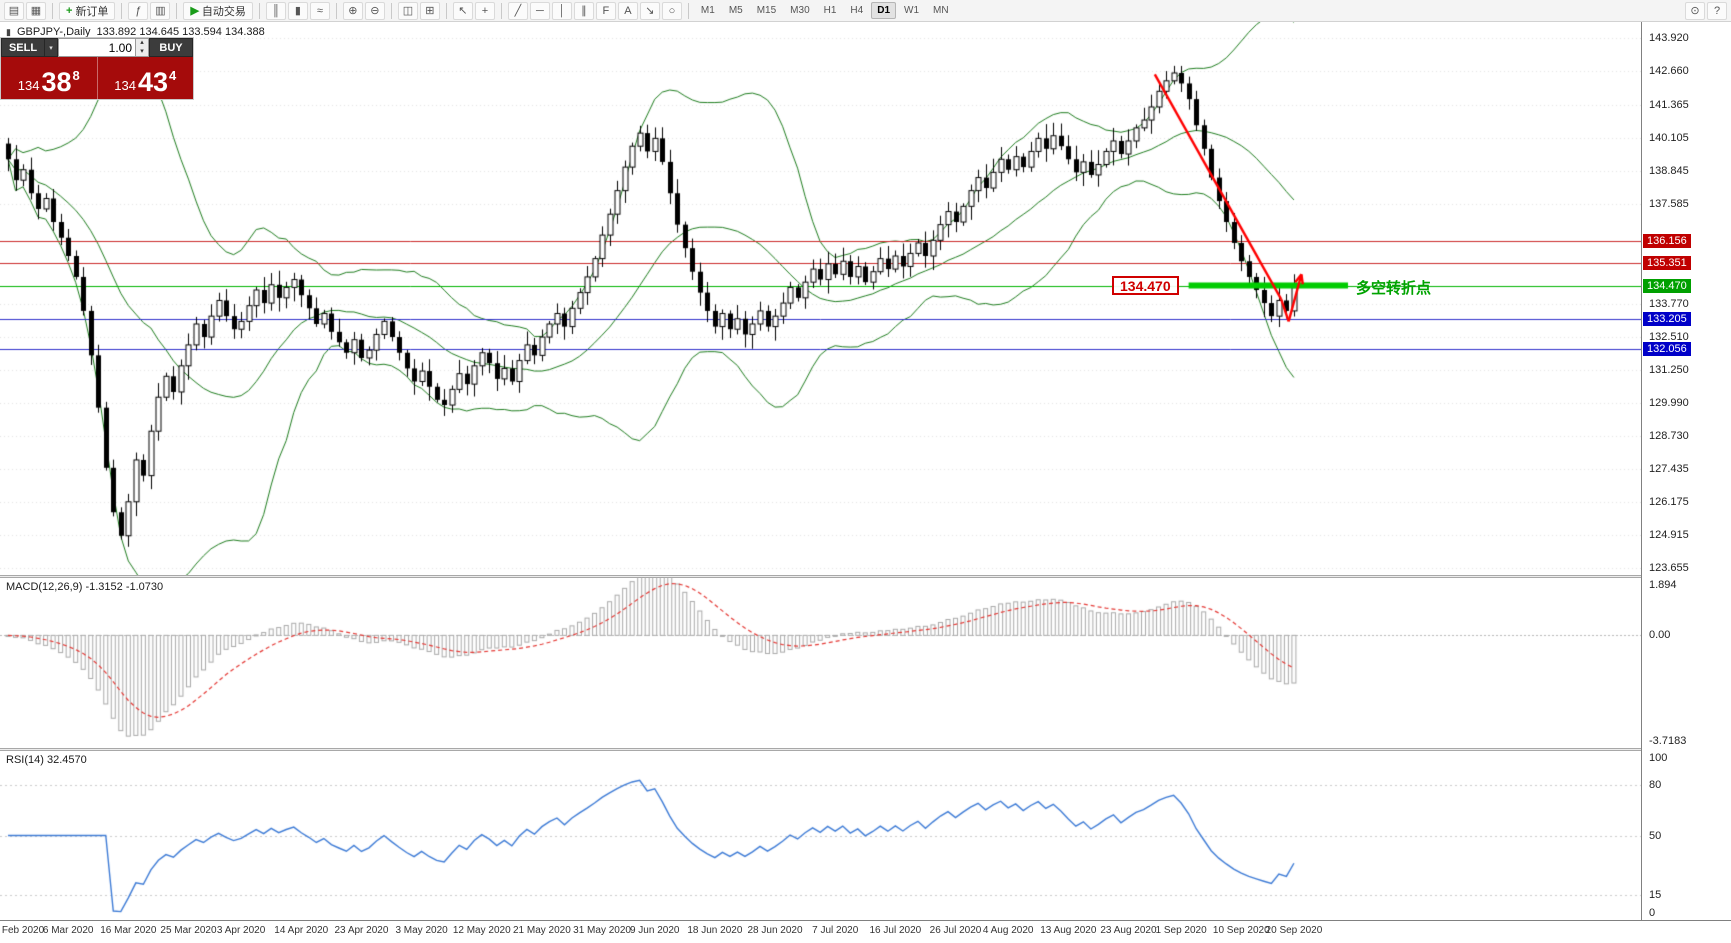 The image size is (1731, 943). Describe the element at coordinates (484, 10) in the screenshot. I see `crosshair-icon: +` at that location.